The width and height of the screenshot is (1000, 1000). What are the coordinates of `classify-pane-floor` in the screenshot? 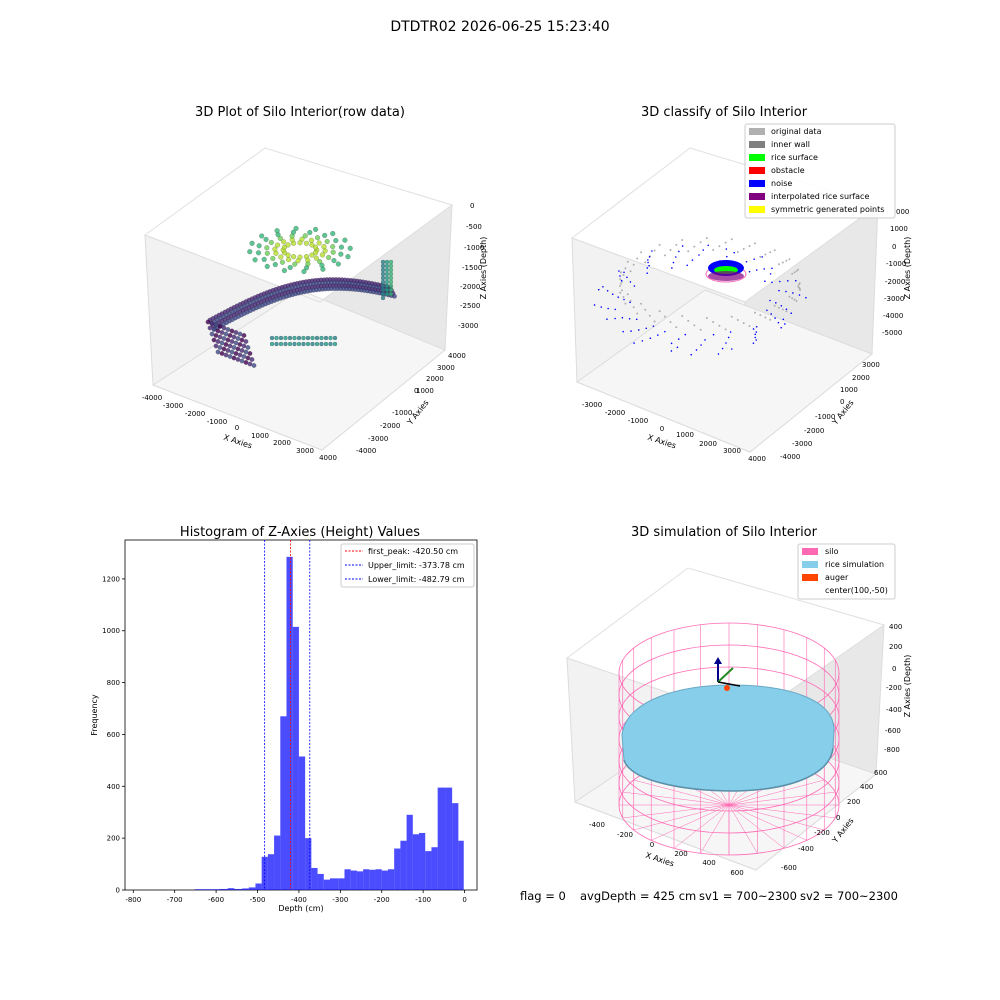 It's located at (724, 371).